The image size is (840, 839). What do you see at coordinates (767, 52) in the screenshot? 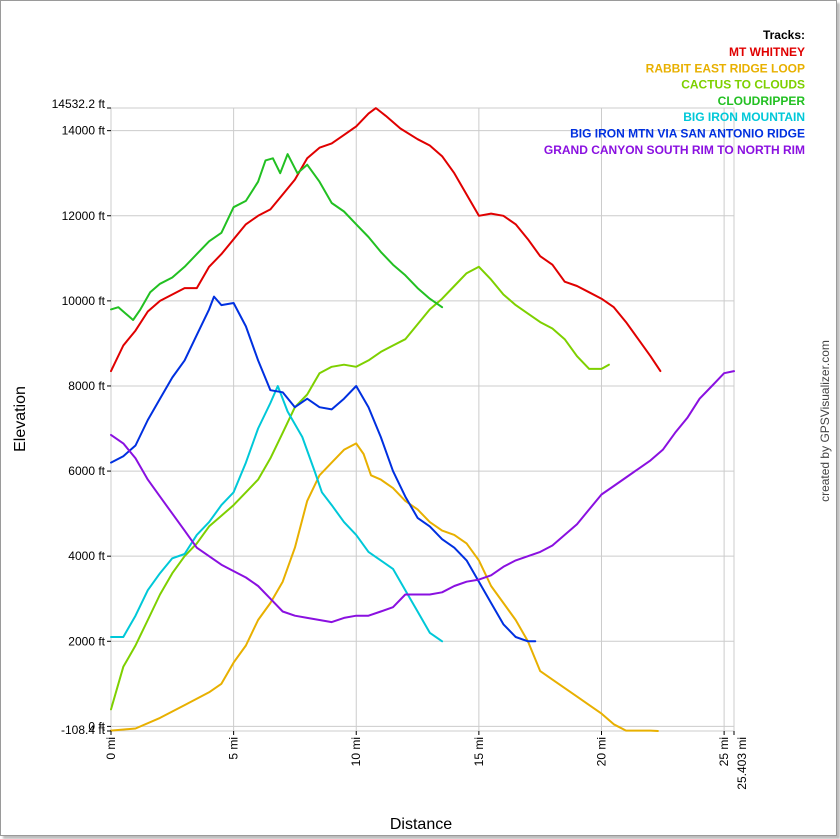
I see `legend-entry: MT WHITNEY` at bounding box center [767, 52].